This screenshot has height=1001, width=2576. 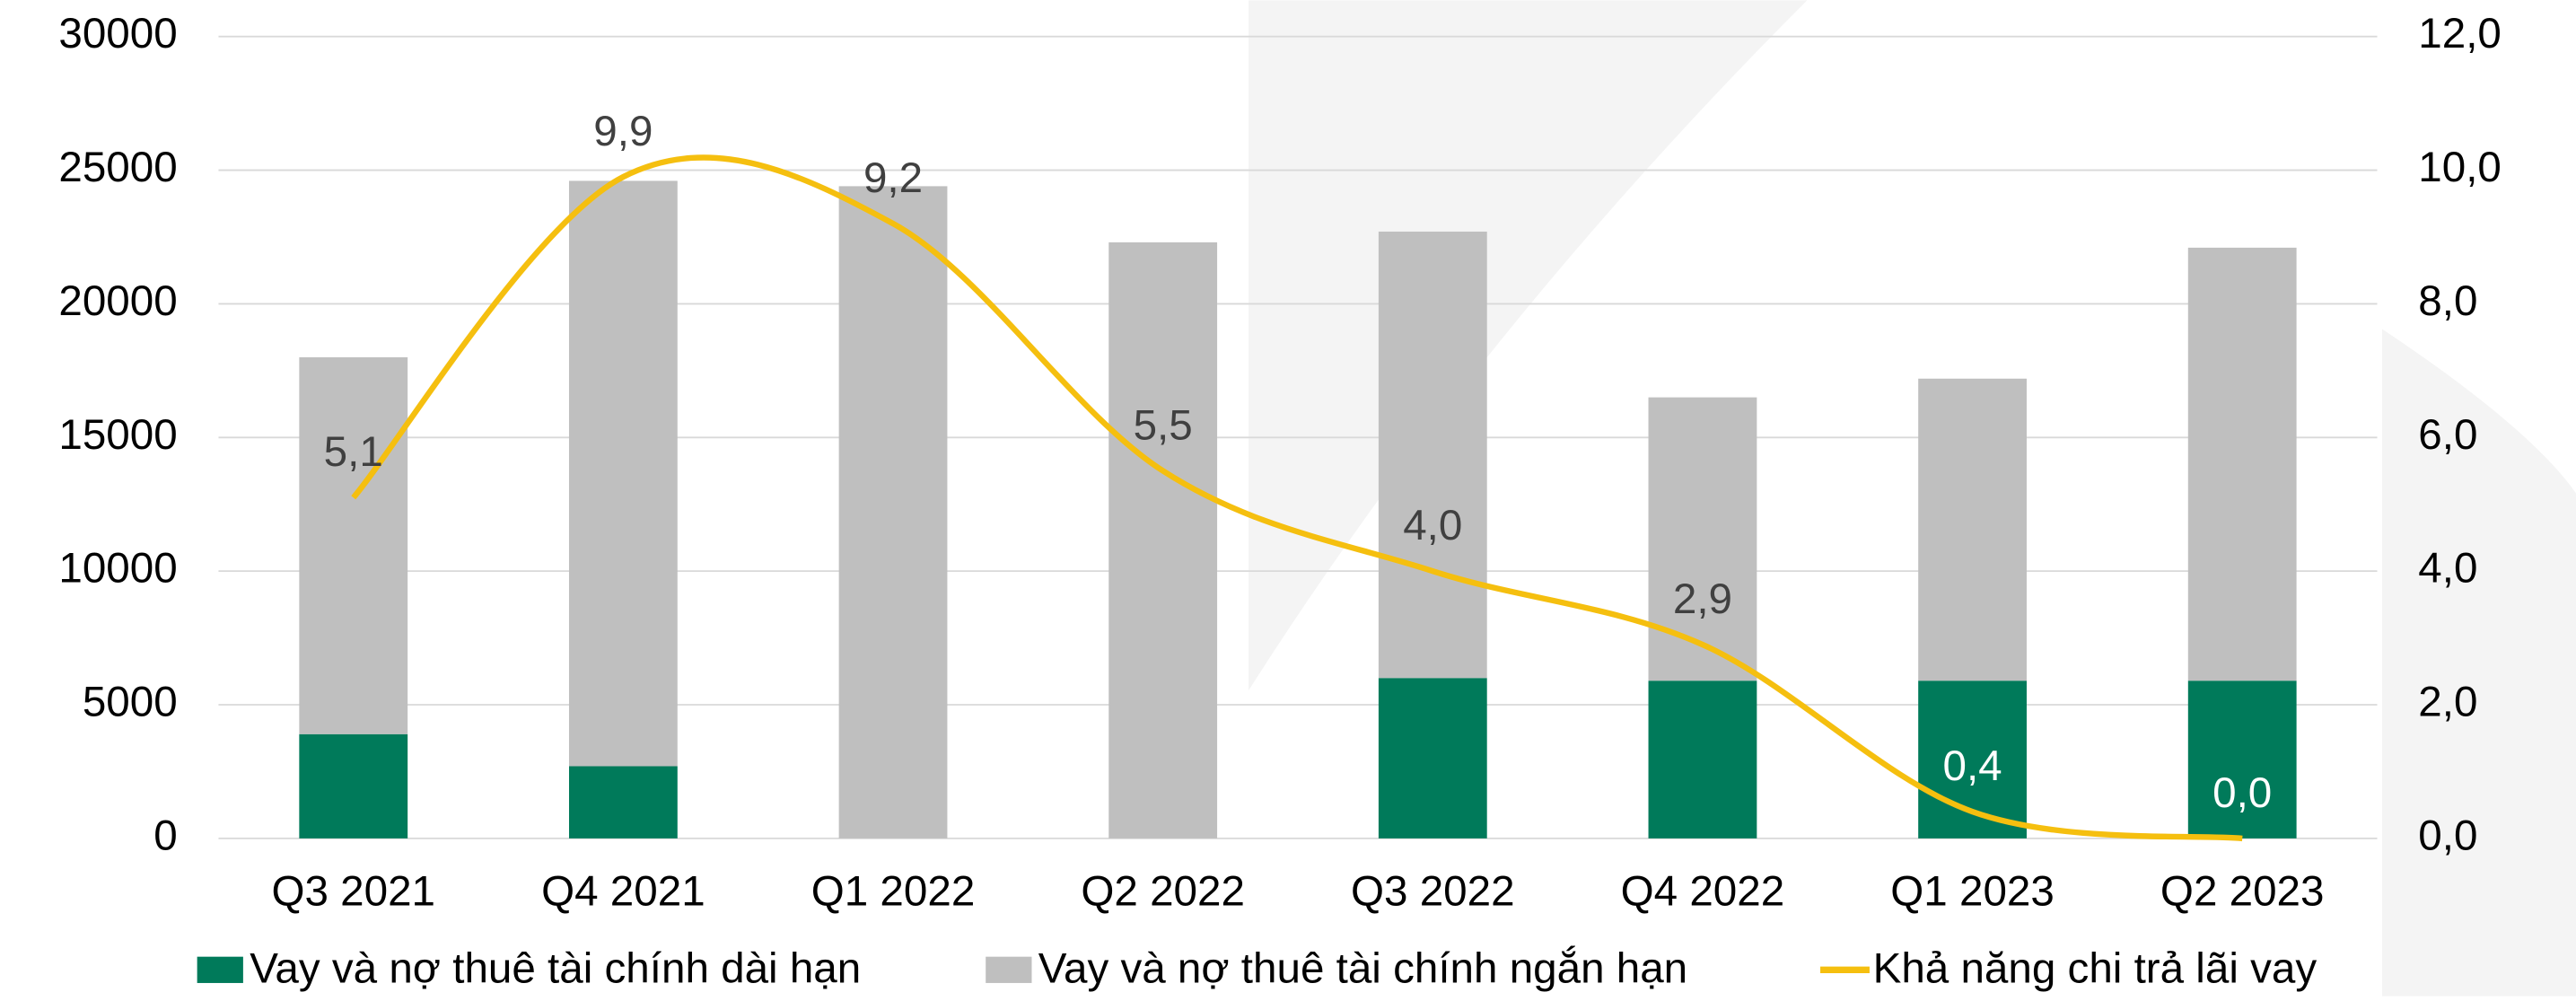 I want to click on legend-label: Vay và nợ thuê tài chính ngắn hạn, so click(x=1362, y=968).